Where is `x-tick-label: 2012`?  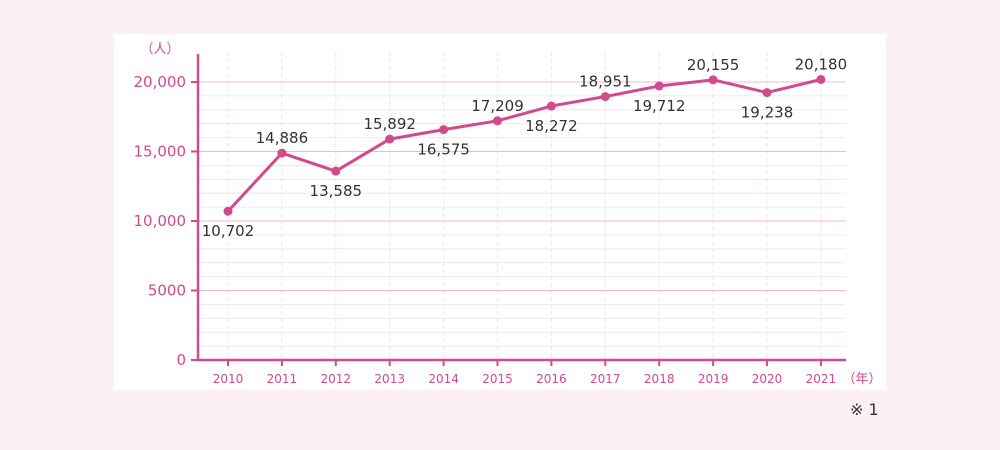
x-tick-label: 2012 is located at coordinates (336, 379).